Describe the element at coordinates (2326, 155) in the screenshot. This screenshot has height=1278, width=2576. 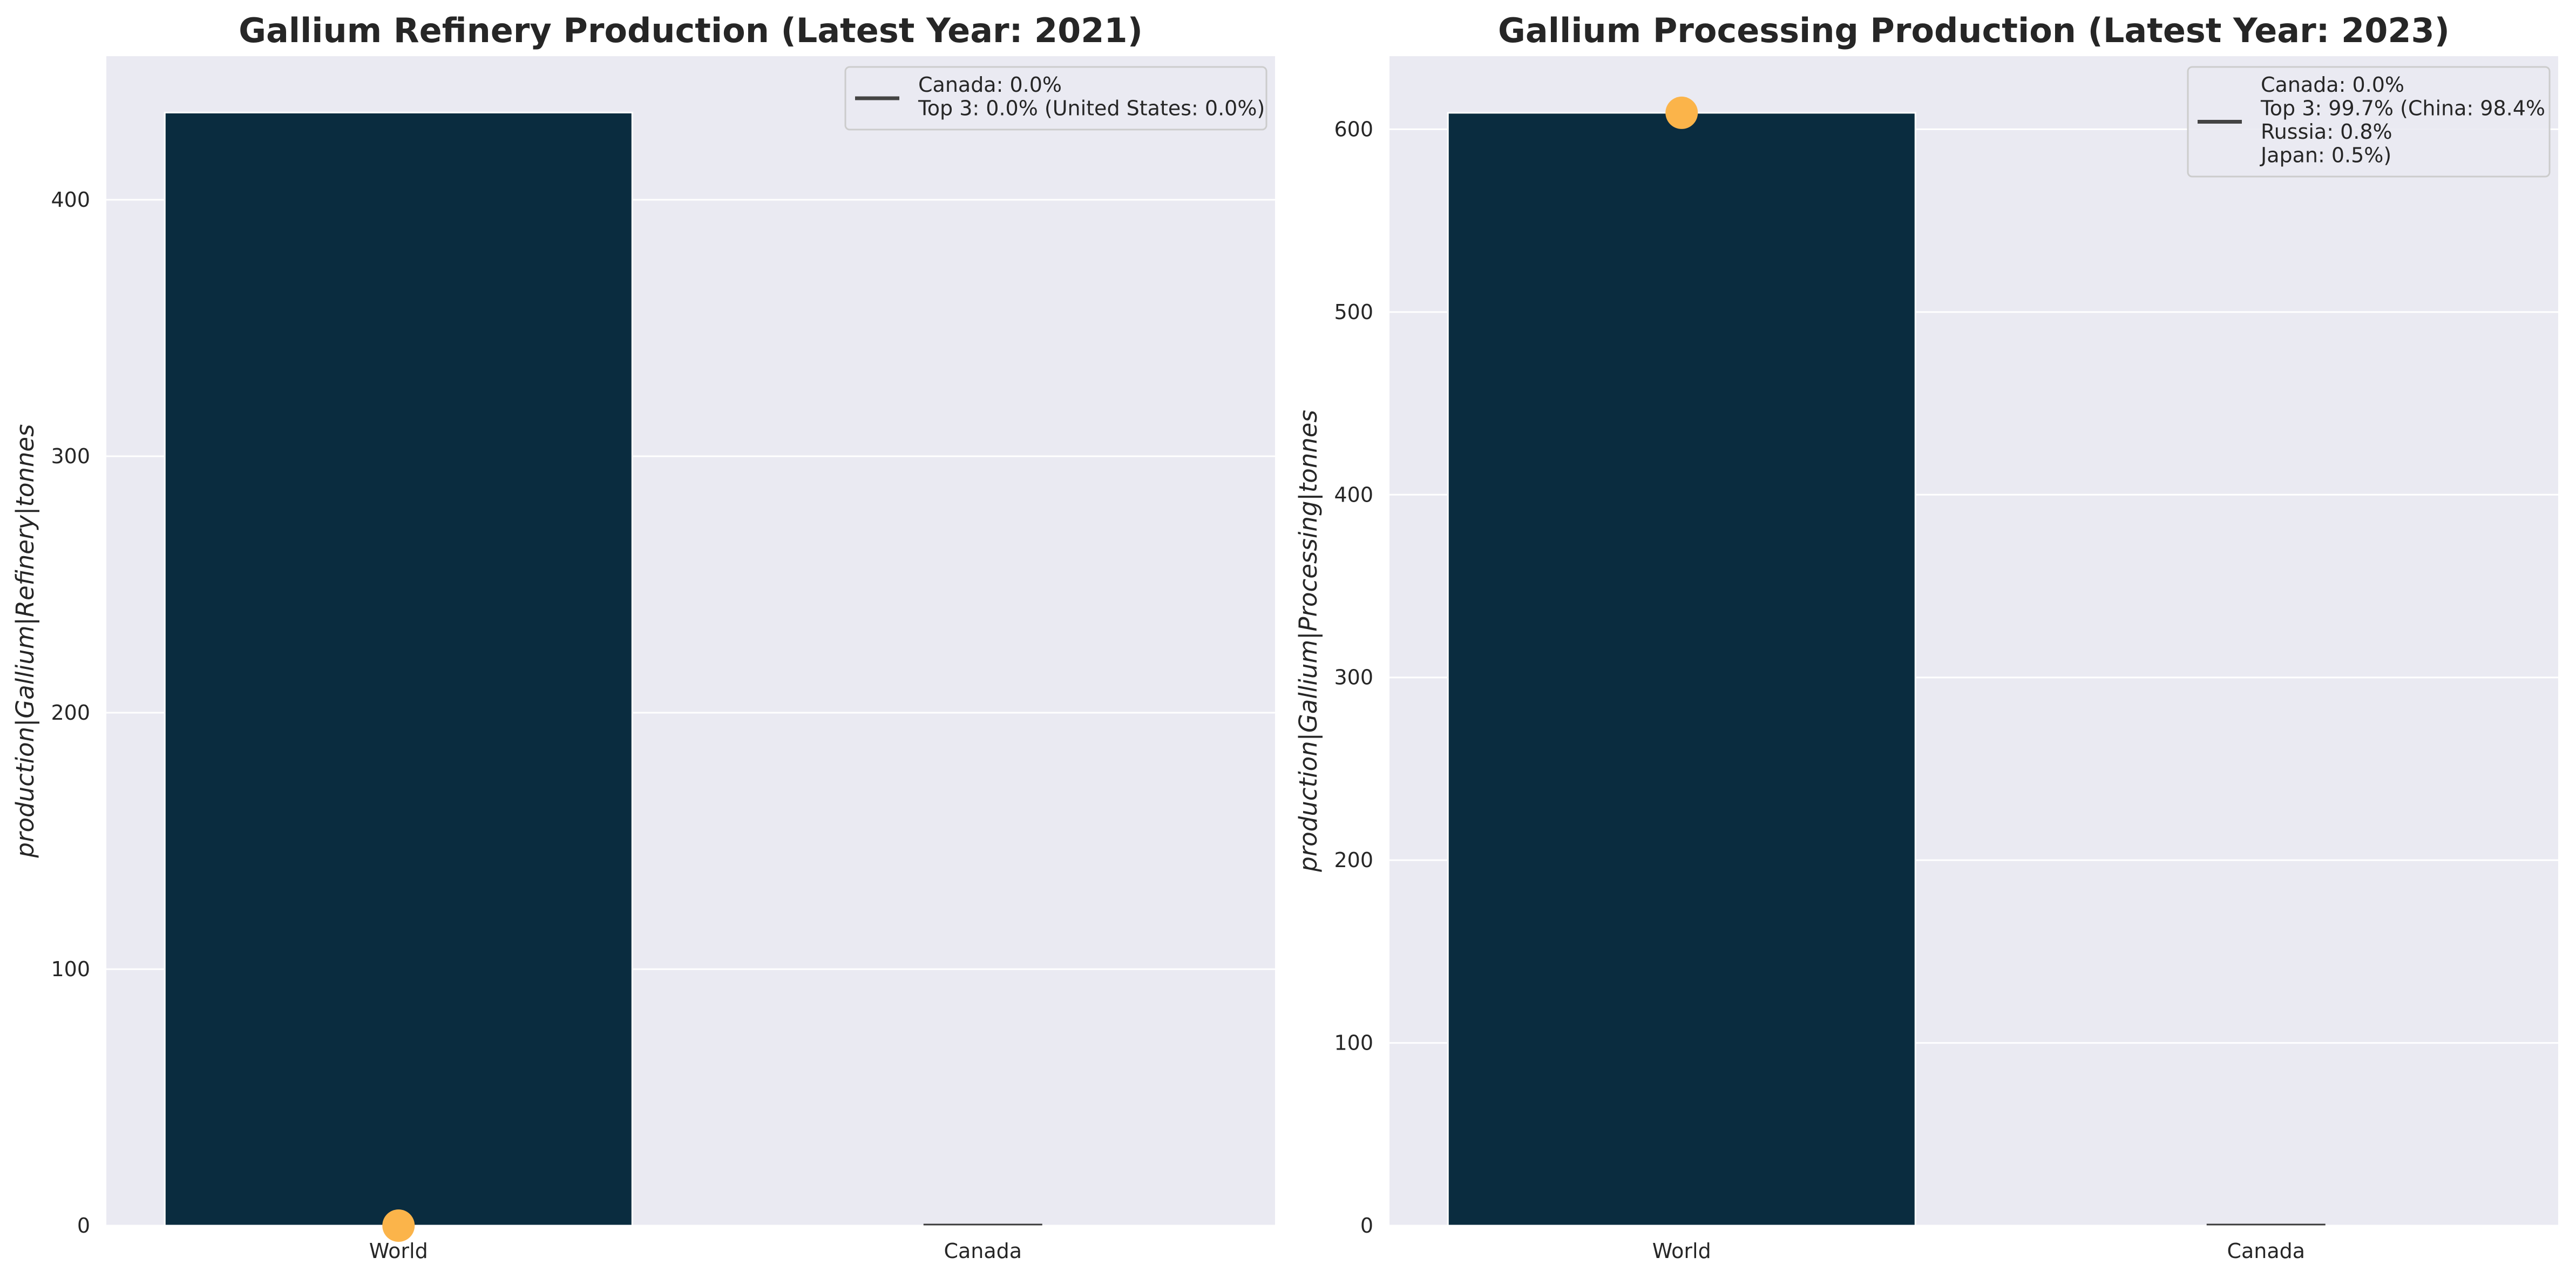
I see `legend-entry: Japan: 0.5%)` at that location.